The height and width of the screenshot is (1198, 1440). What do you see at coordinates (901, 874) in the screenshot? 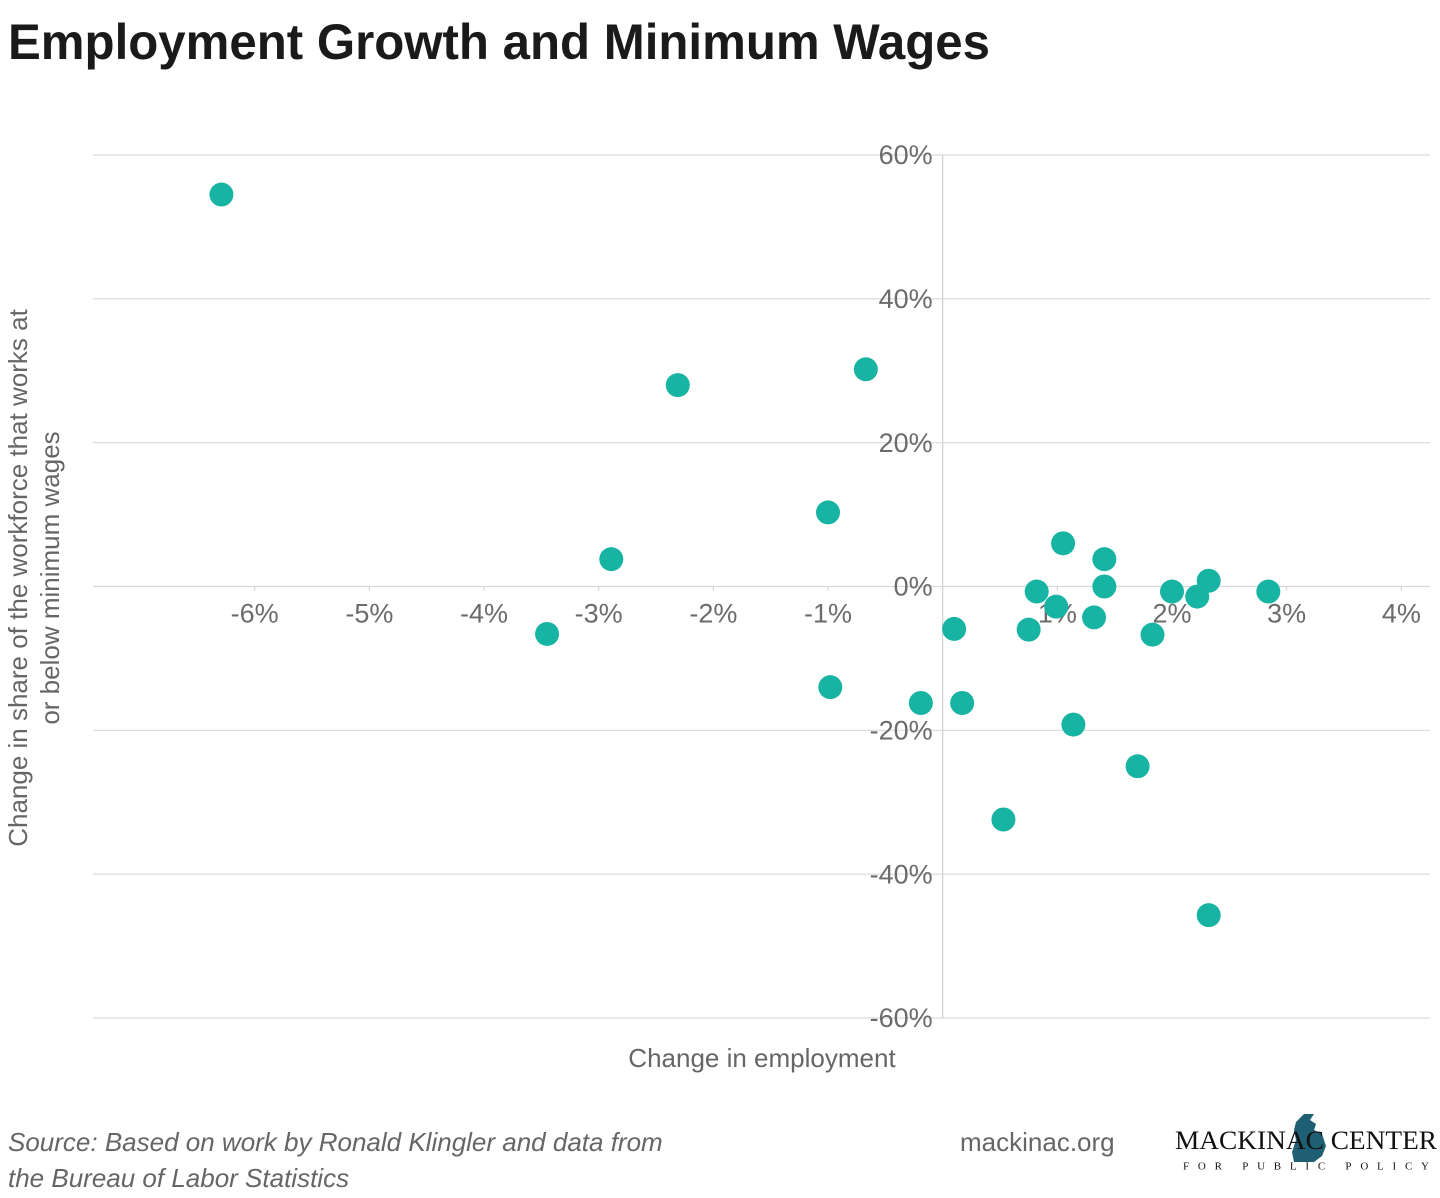
I see `y-tick-label: -40%` at bounding box center [901, 874].